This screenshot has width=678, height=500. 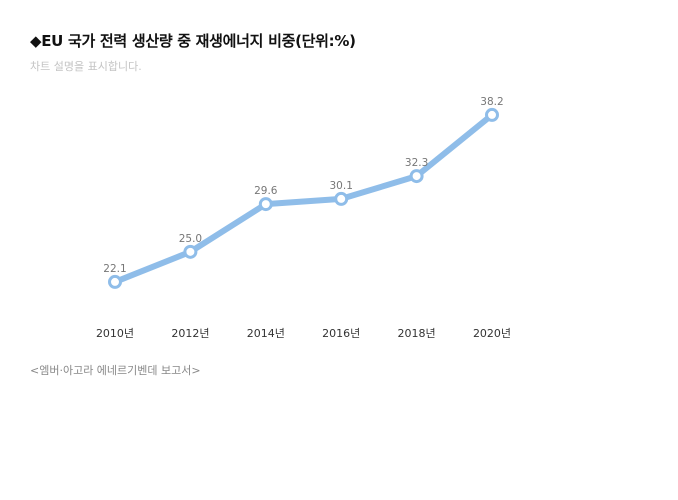 I want to click on x-tick-label-5: 2020년, so click(x=492, y=333).